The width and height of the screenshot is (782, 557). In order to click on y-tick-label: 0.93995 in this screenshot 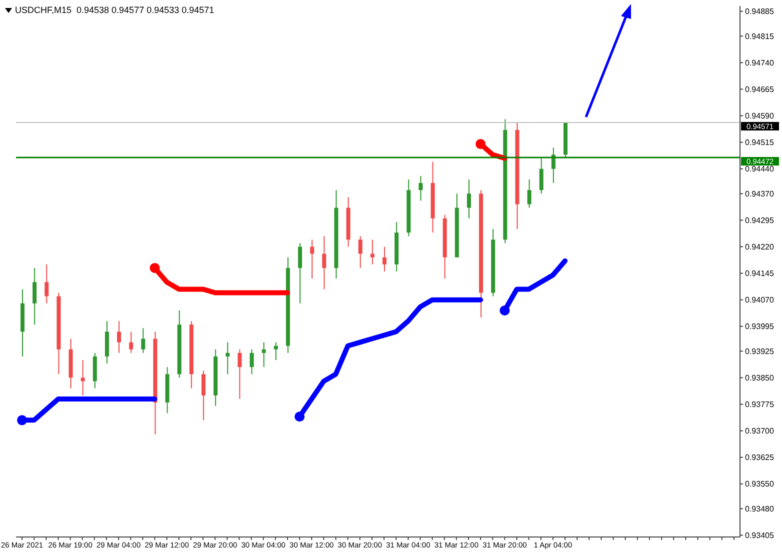, I will do `click(759, 327)`.